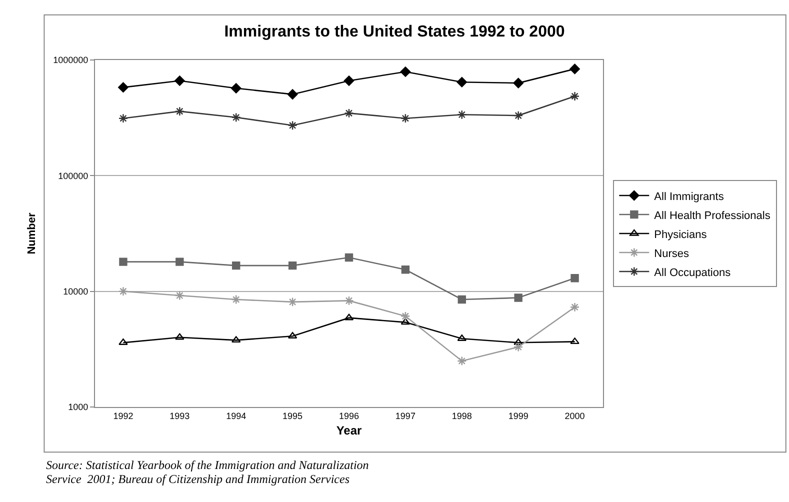 The width and height of the screenshot is (789, 502). I want to click on y-tick-label: 1000000, so click(70, 60).